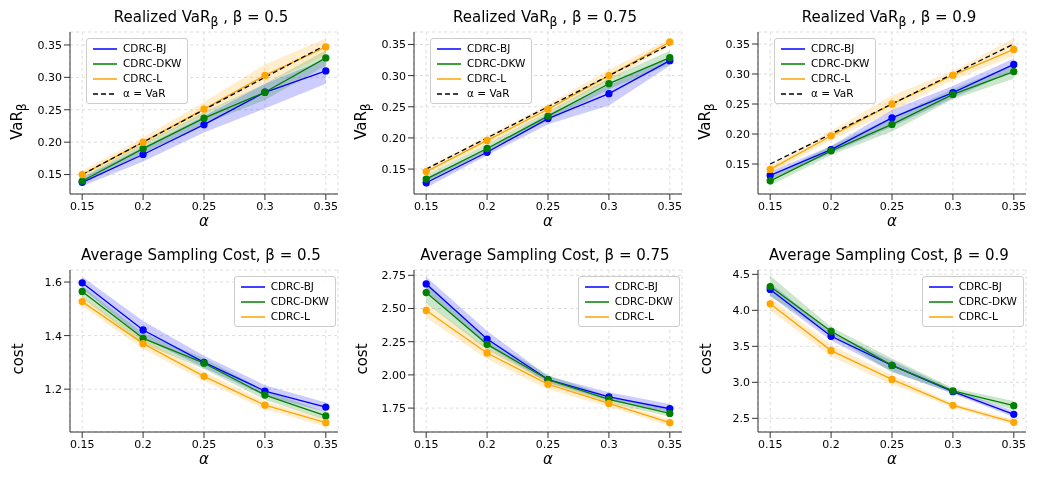 The height and width of the screenshot is (494, 1048). Describe the element at coordinates (741, 311) in the screenshot. I see `y-tick-label: 4.0` at that location.